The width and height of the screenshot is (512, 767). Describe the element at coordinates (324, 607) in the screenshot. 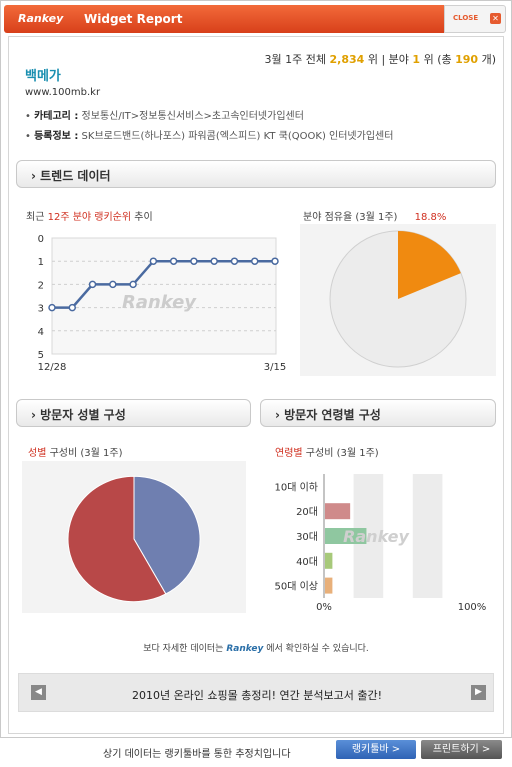

I see `age-x-min: 0%` at that location.